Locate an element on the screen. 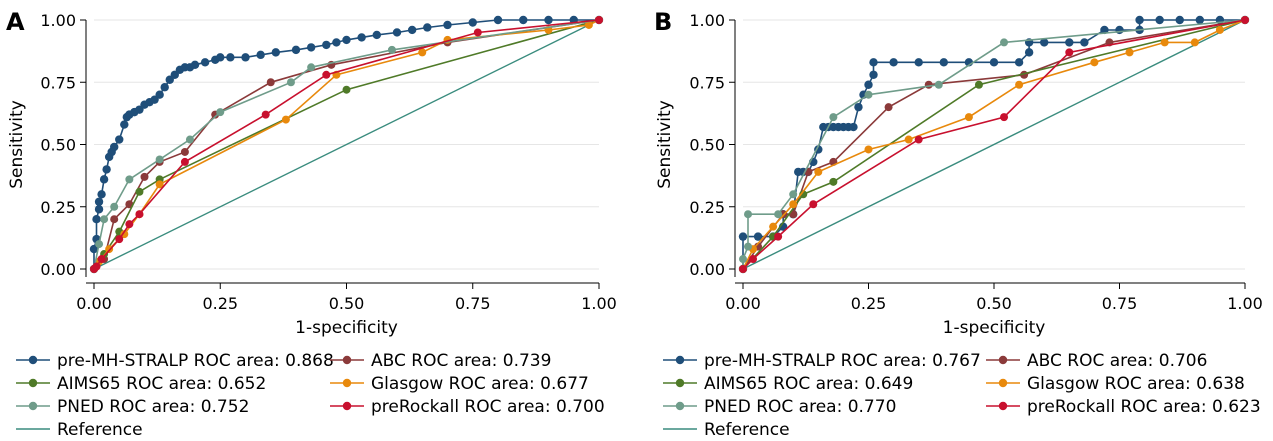 This screenshot has width=1273, height=441. legend-label: PNED ROC area: 0.770 is located at coordinates (800, 407).